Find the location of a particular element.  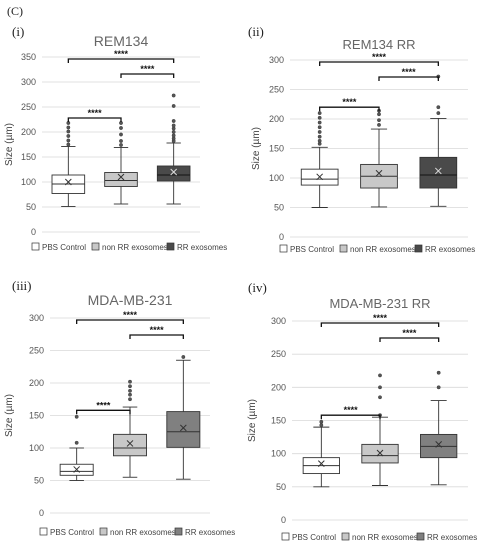

legend-label: non RR exosomes is located at coordinates (385, 537).